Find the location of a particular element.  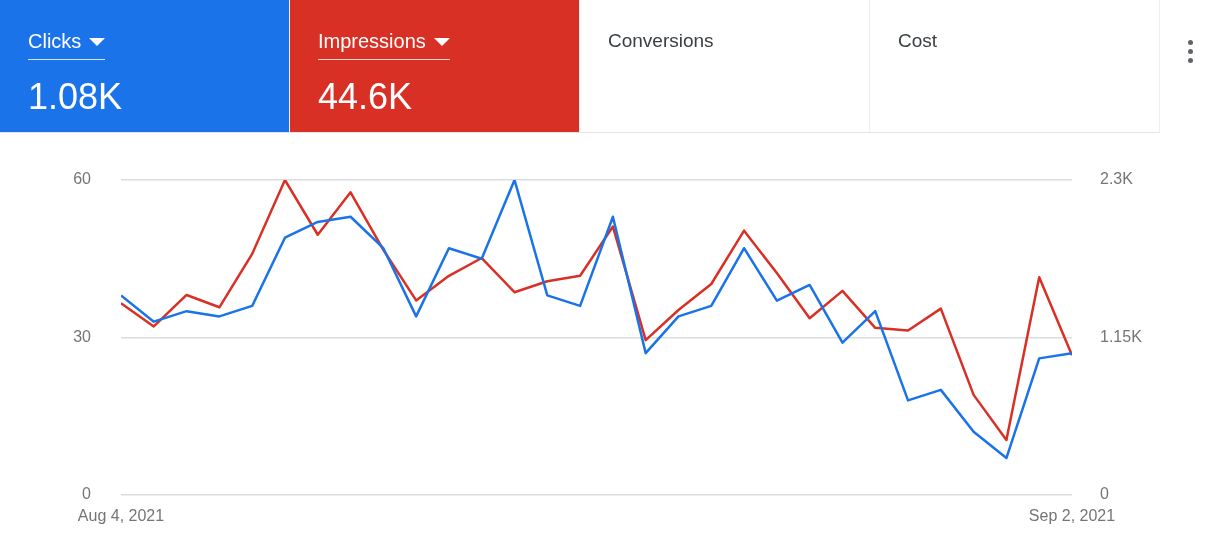

y-tick-label: 0 is located at coordinates (87, 494).